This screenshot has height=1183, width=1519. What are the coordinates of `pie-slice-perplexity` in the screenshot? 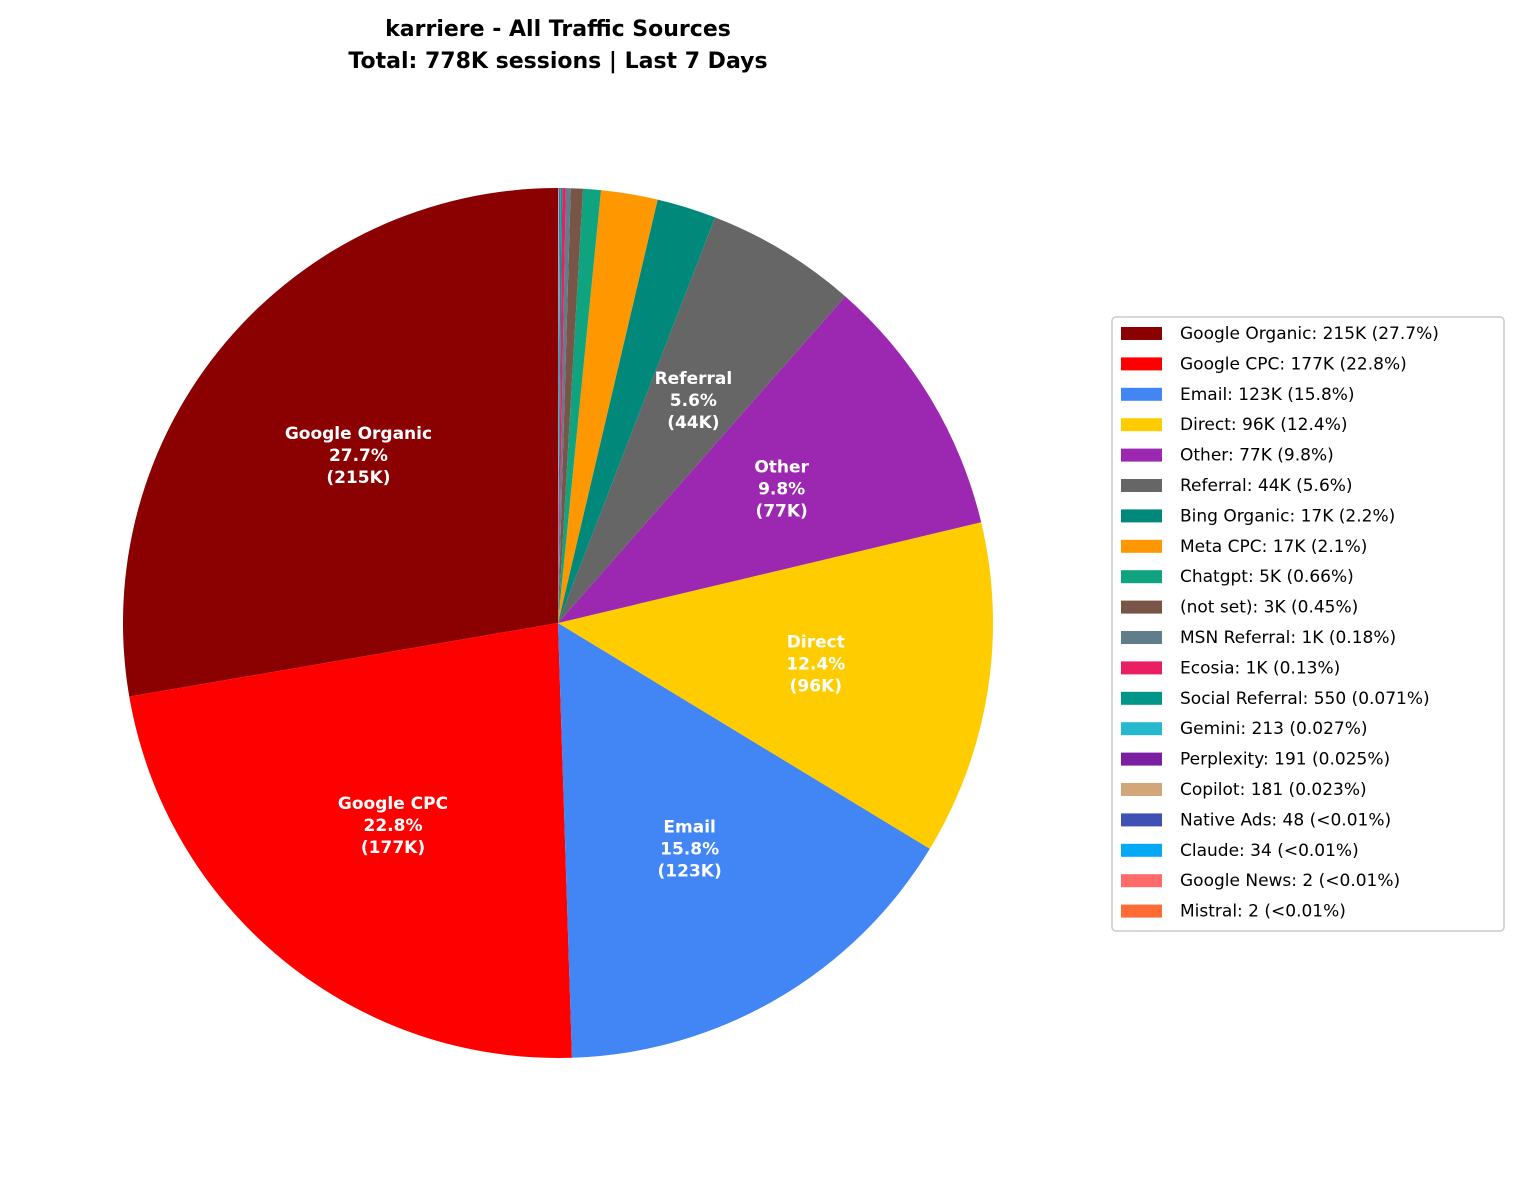 It's located at (559, 405).